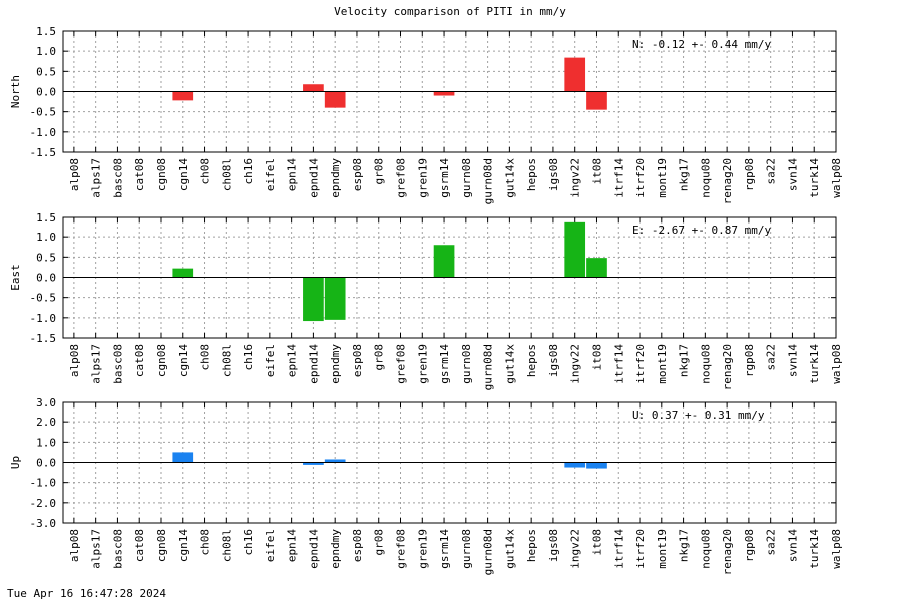  Describe the element at coordinates (46, 257) in the screenshot. I see `ytick-label: 0.5` at that location.